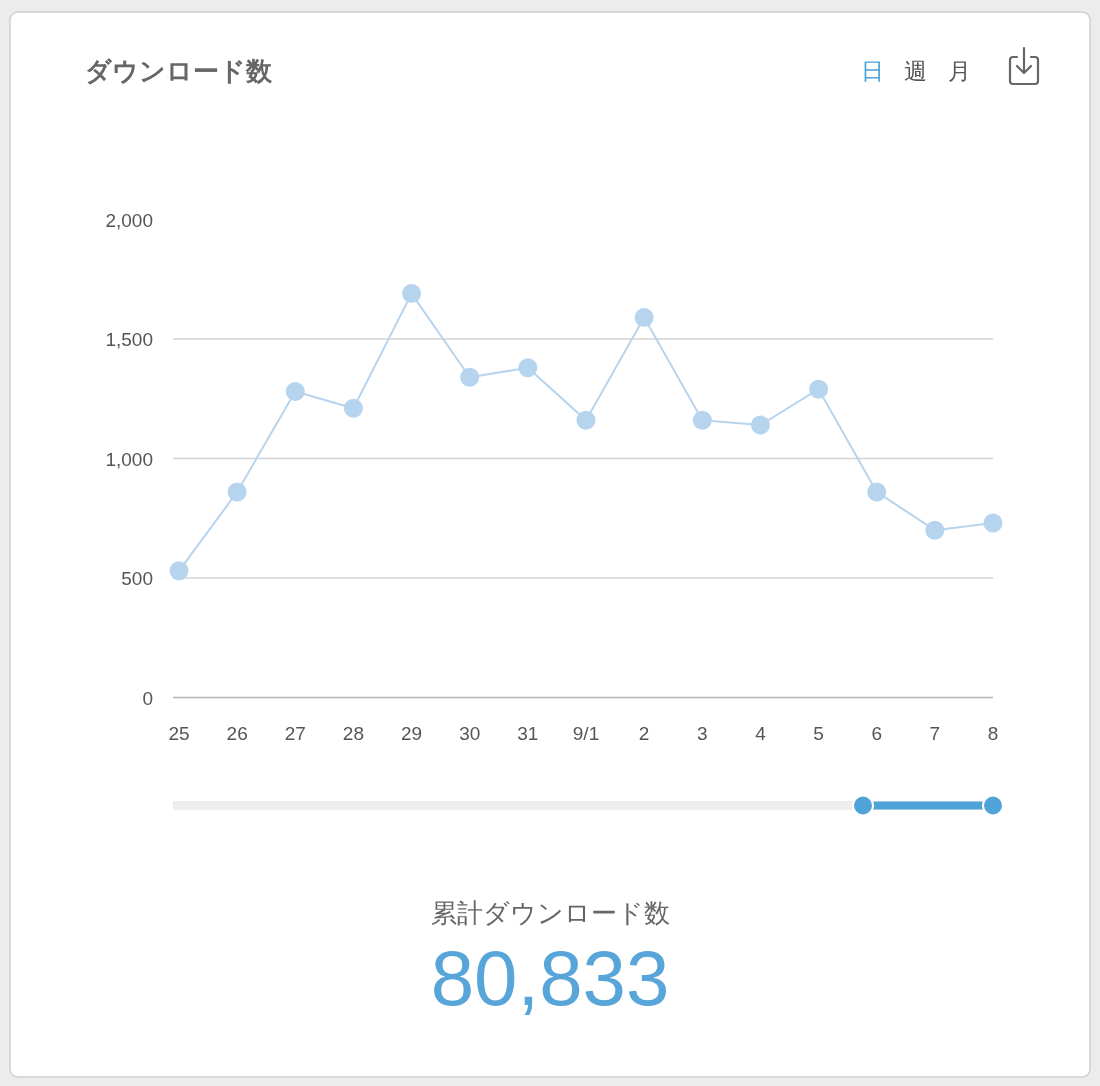 The height and width of the screenshot is (1086, 1100). What do you see at coordinates (412, 733) in the screenshot?
I see `x-tick-label: 29` at bounding box center [412, 733].